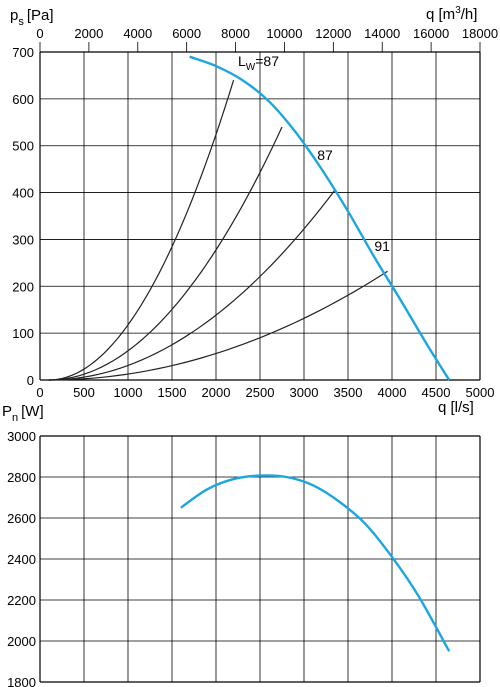  What do you see at coordinates (23, 286) in the screenshot?
I see `top-ytick-label: 200` at bounding box center [23, 286].